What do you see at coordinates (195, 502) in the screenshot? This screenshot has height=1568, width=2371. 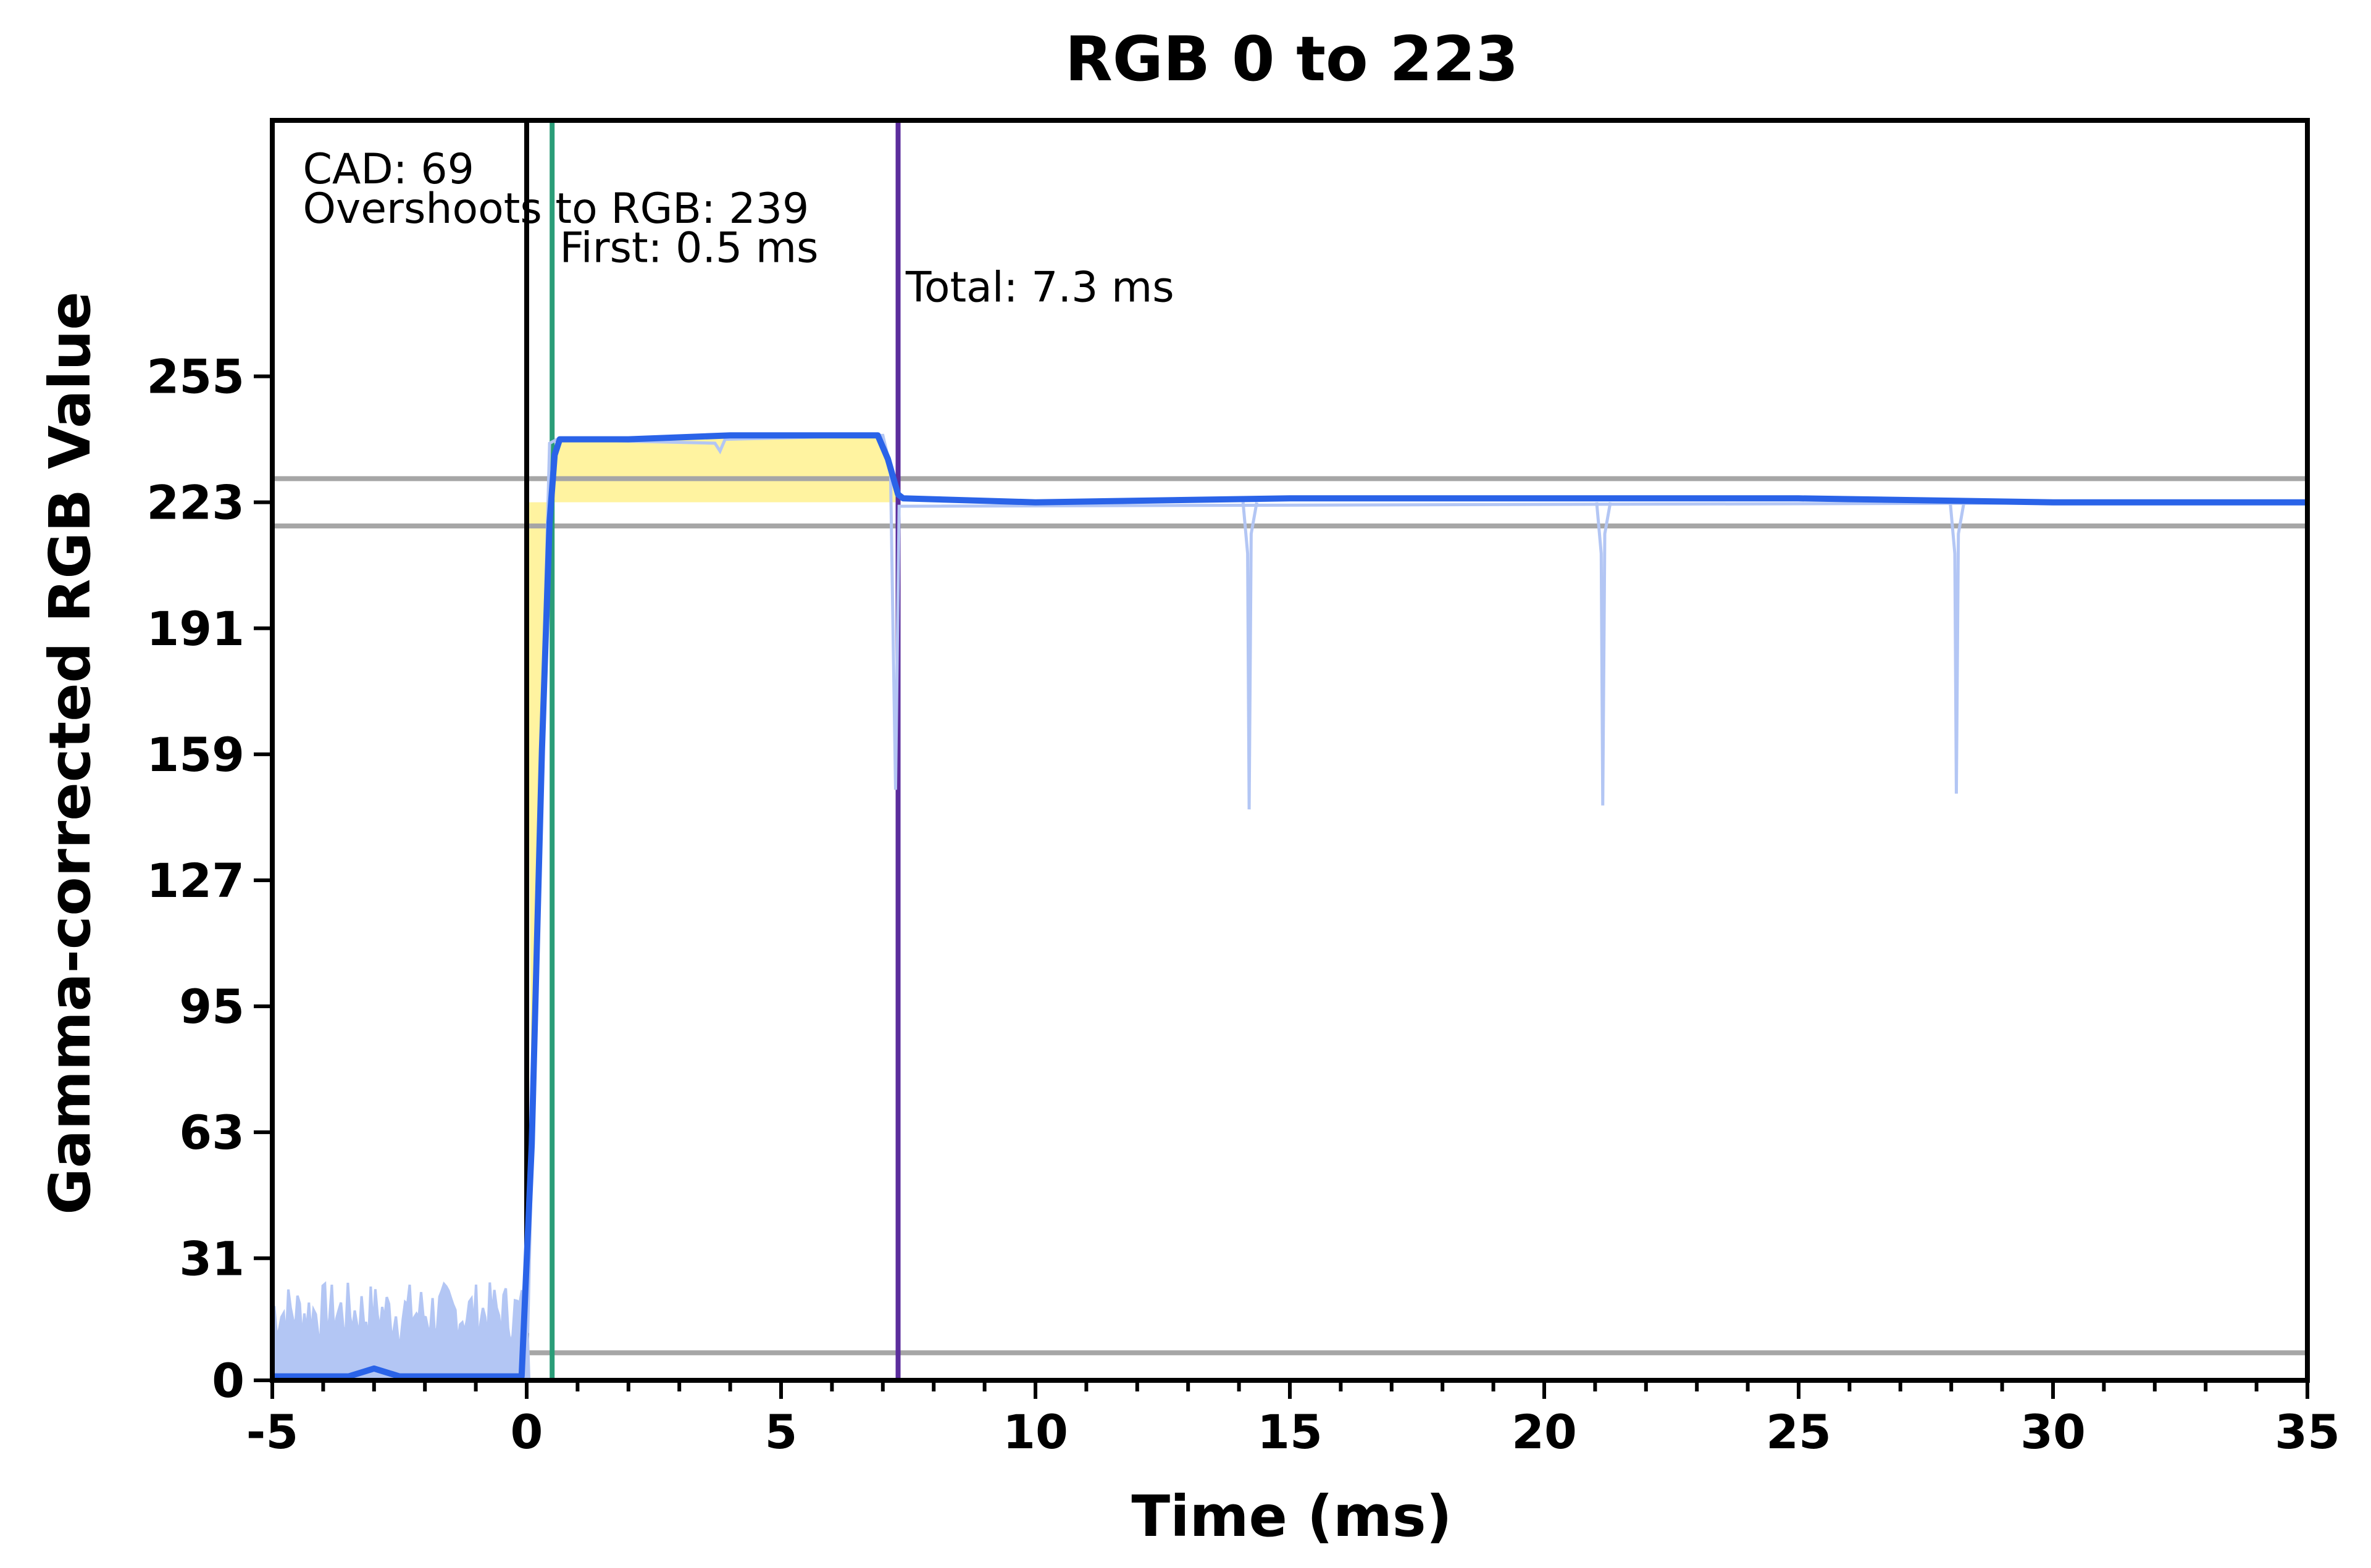 I see `y-tick-label: 223` at bounding box center [195, 502].